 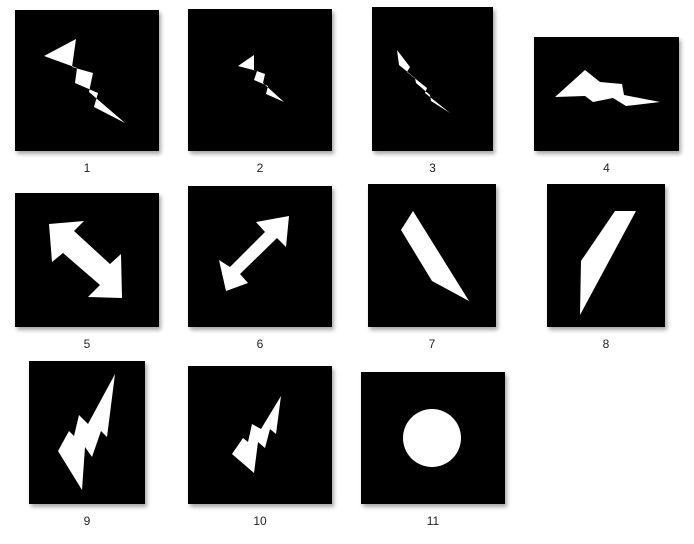 I want to click on thumbnail-label: 1, so click(x=87, y=168).